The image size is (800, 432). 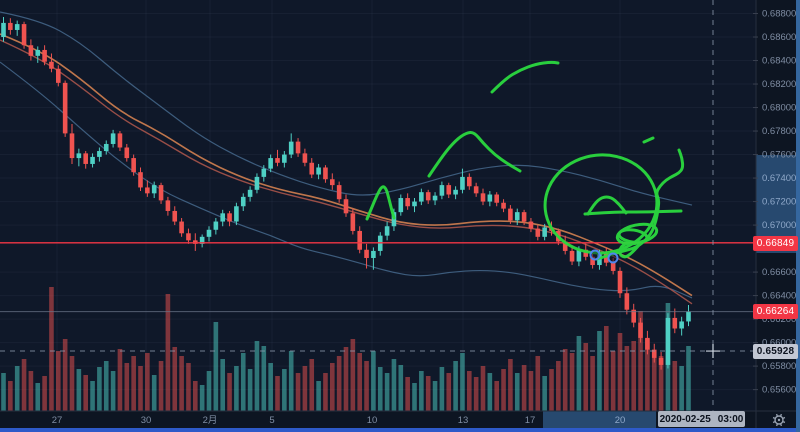 What do you see at coordinates (372, 420) in the screenshot?
I see `time-tick-label: 10` at bounding box center [372, 420].